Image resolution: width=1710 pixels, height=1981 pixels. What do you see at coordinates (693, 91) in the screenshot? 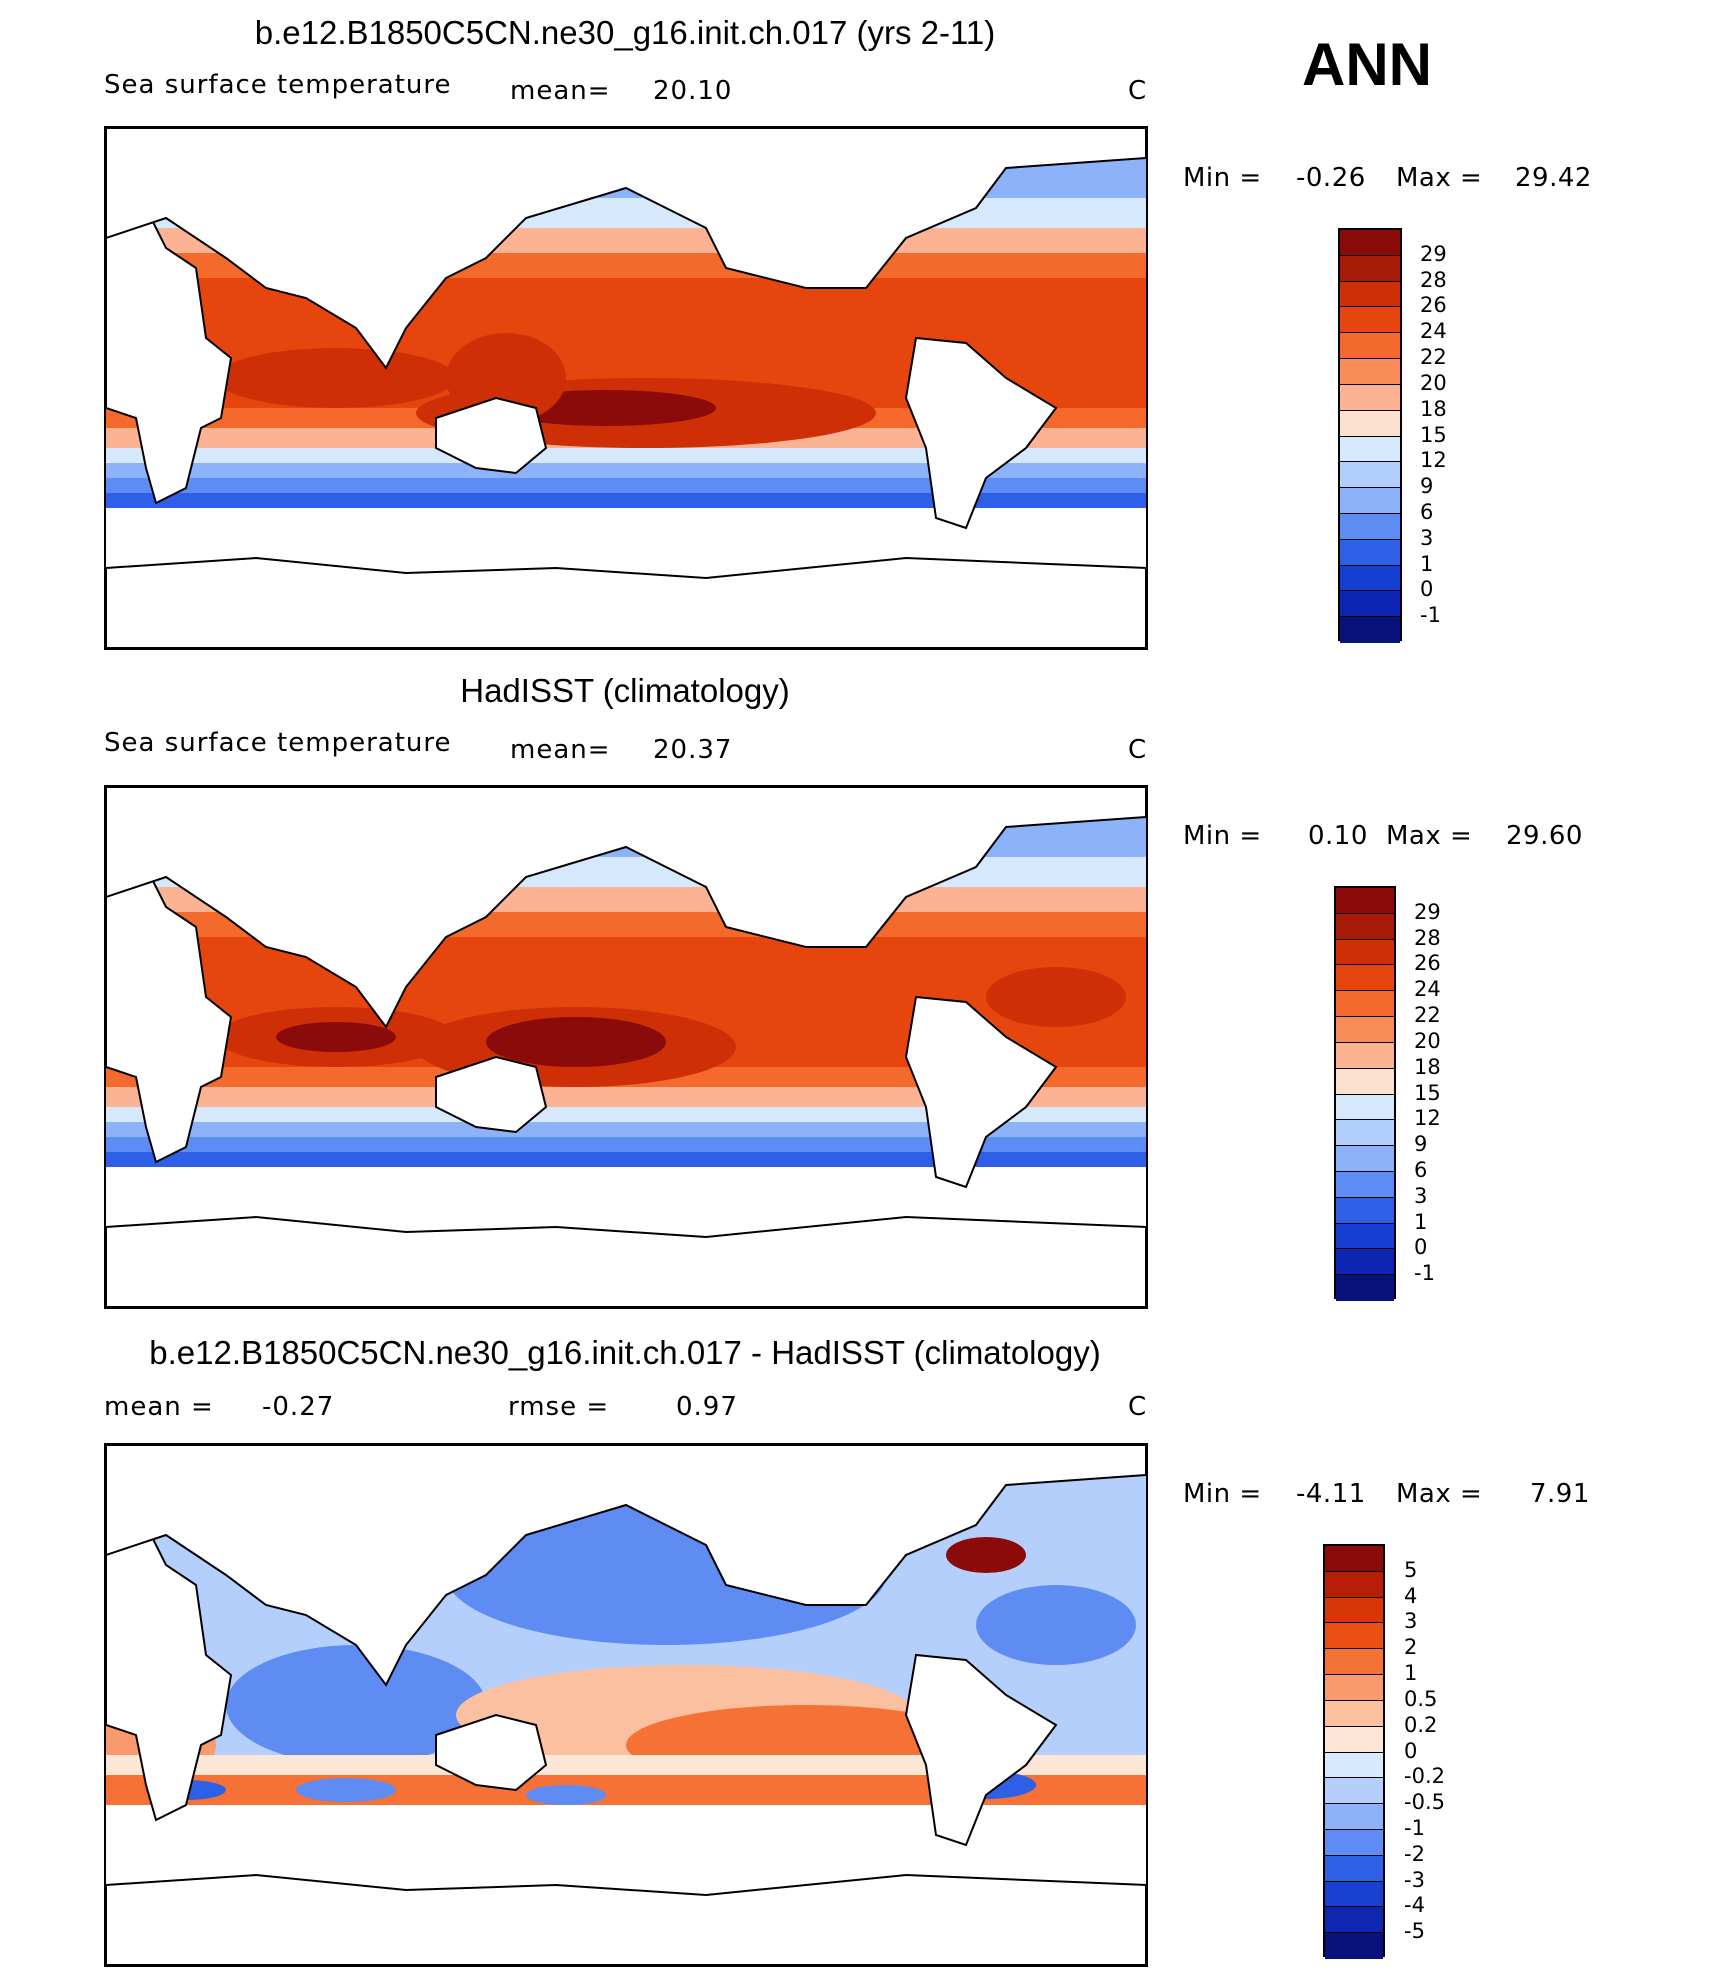
I see `panel1-mean-value: 20.10` at bounding box center [693, 91].